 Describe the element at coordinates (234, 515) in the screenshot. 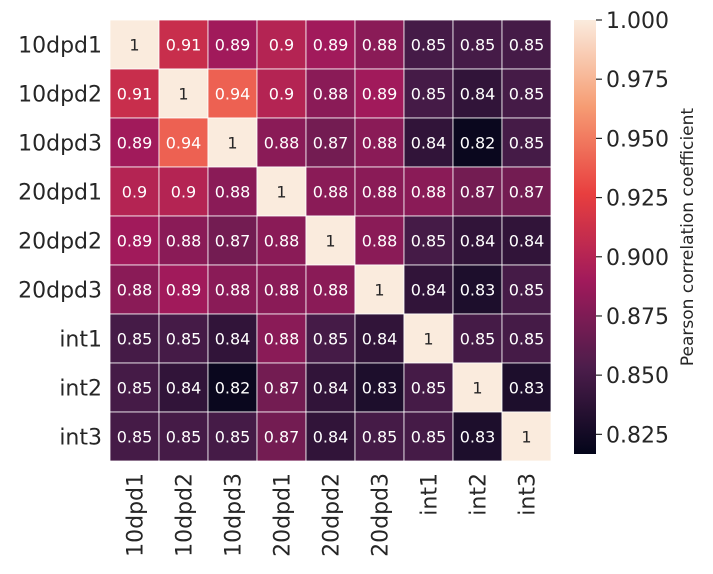

I see `column-tick-label: 10dpd3` at that location.